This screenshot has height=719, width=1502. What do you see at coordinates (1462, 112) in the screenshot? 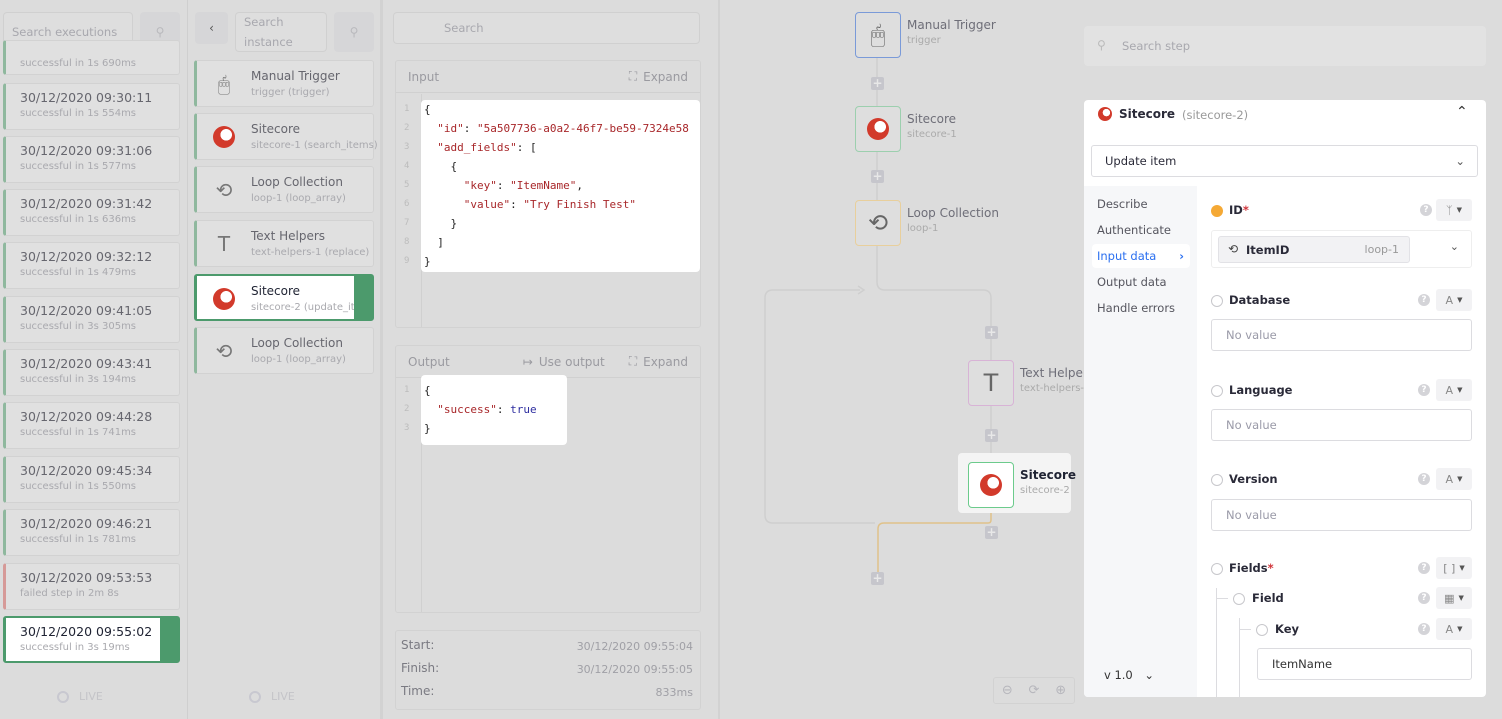
I see `collapse-chevrons-icon: ⌃` at bounding box center [1462, 112].